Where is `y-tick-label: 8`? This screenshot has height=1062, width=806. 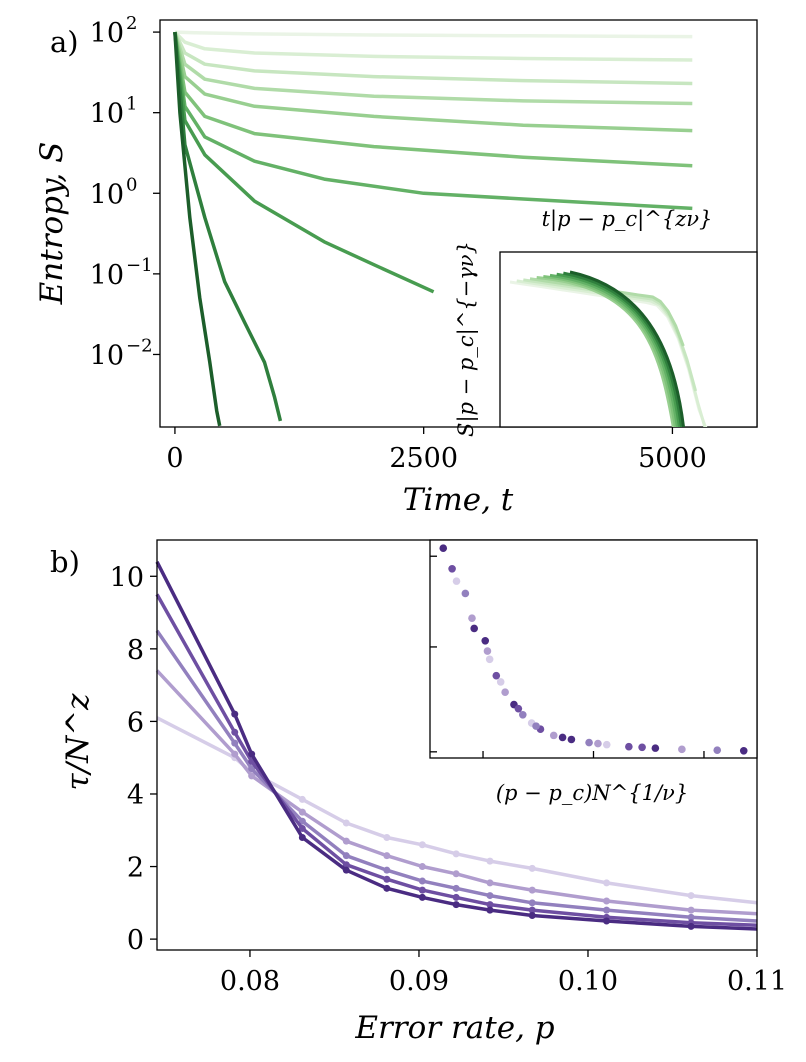
y-tick-label: 8 is located at coordinates (135, 650).